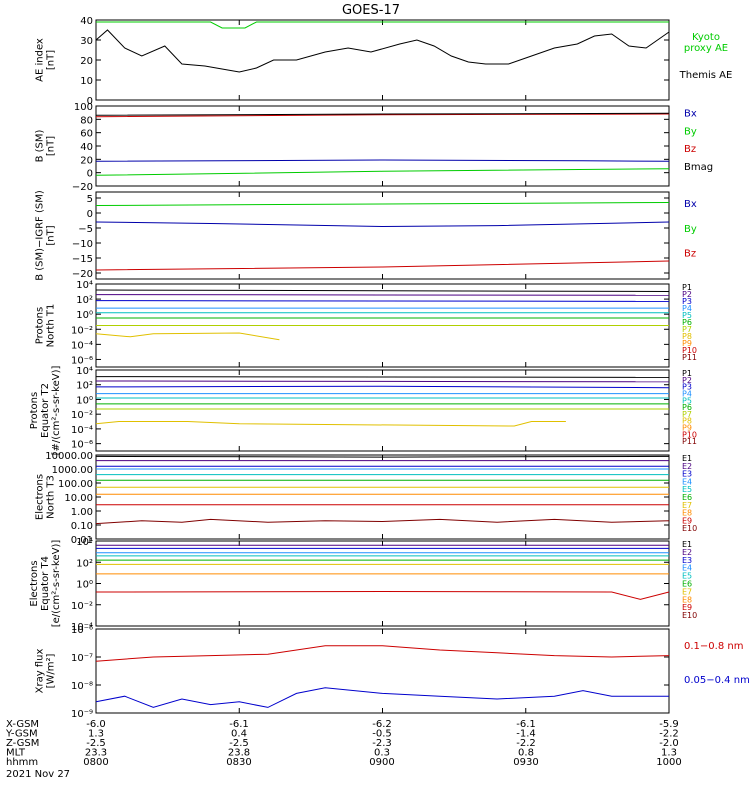  Describe the element at coordinates (82, 714) in the screenshot. I see `y-tick-label: 10⁻⁹` at that location.